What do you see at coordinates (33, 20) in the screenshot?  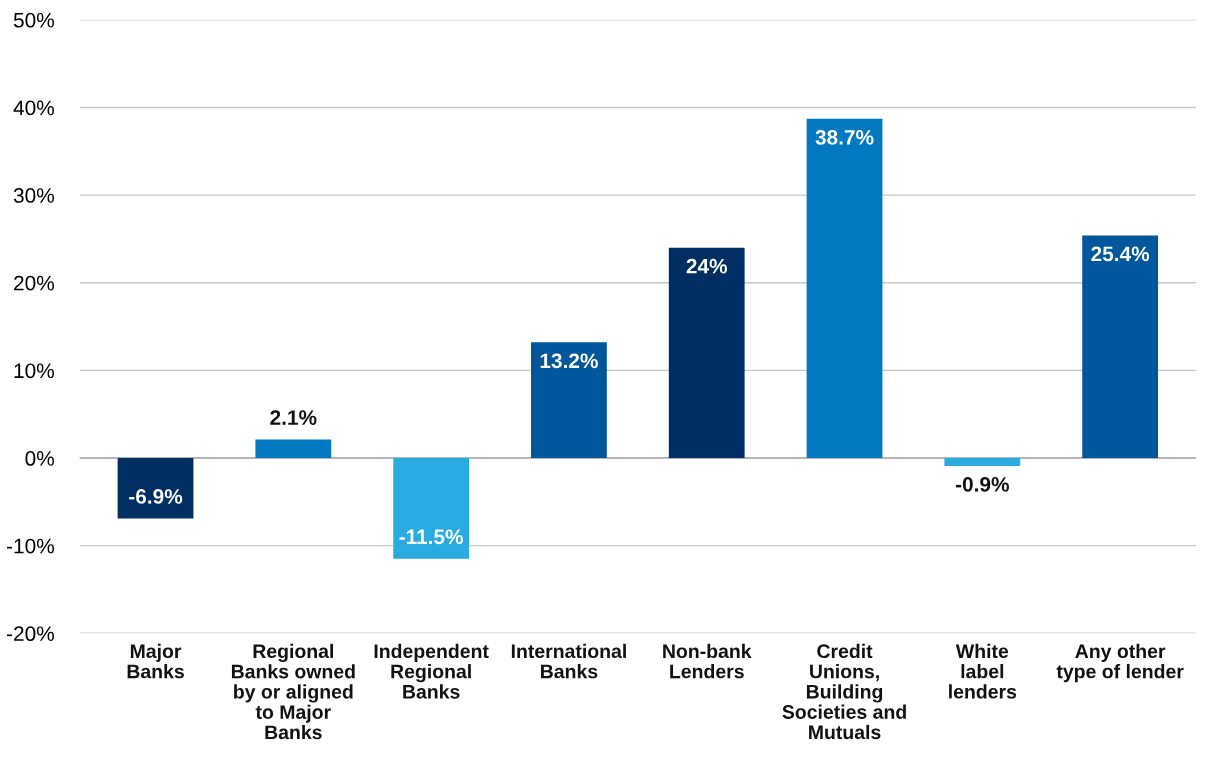 I see `y-tick-label: 50%` at bounding box center [33, 20].